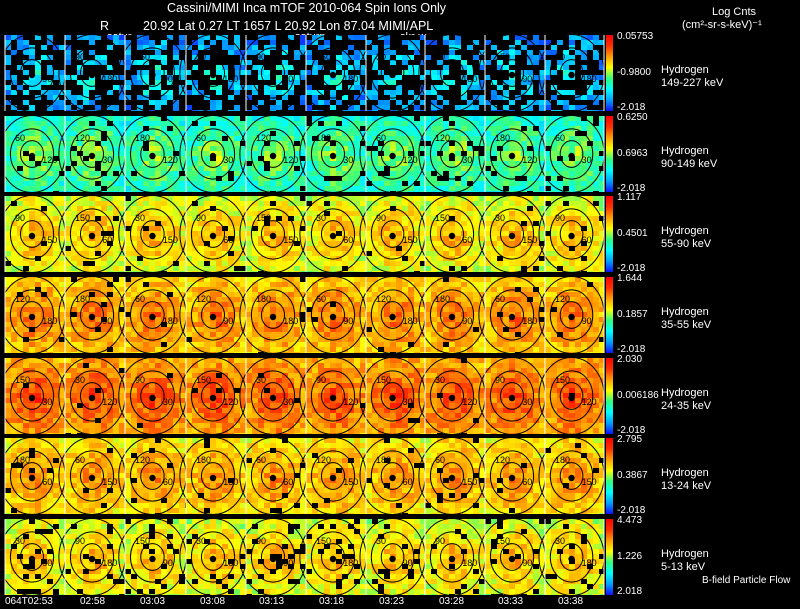  What do you see at coordinates (408, 79) in the screenshot?
I see `contour-label: 90` at bounding box center [408, 79].